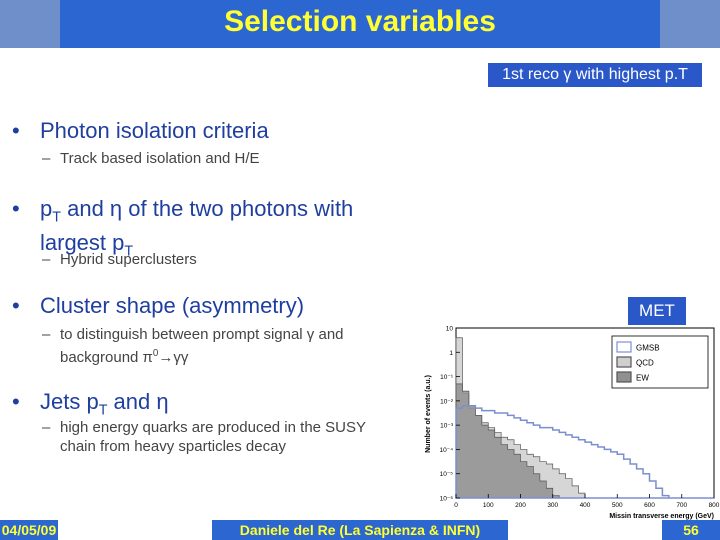 Image resolution: width=720 pixels, height=540 pixels. I want to click on met-badge: MET, so click(657, 311).